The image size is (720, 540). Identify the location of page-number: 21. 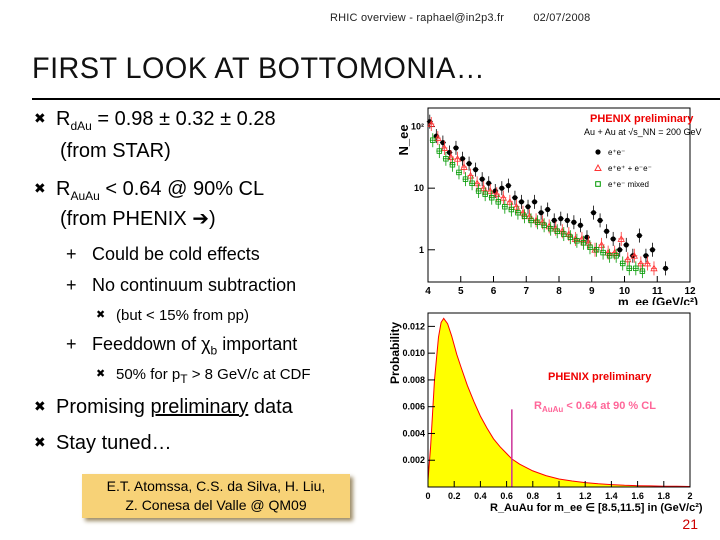
(690, 524).